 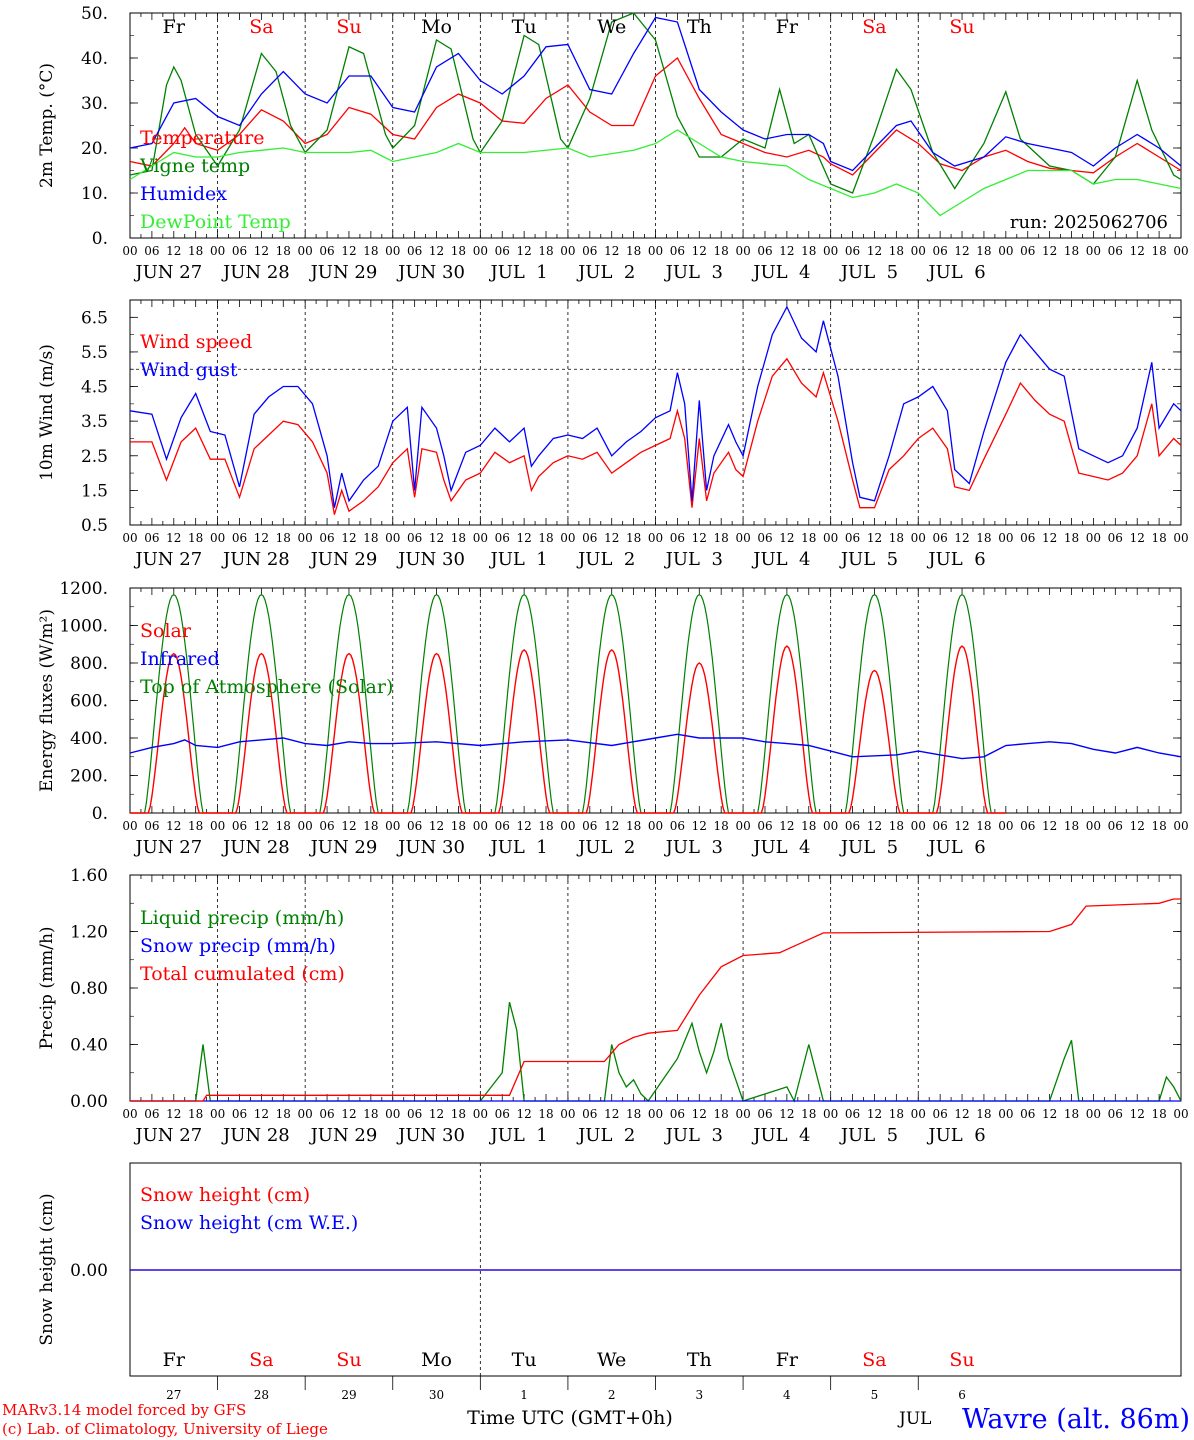 I want to click on dow-label-bottom: Mo, so click(x=436, y=1360).